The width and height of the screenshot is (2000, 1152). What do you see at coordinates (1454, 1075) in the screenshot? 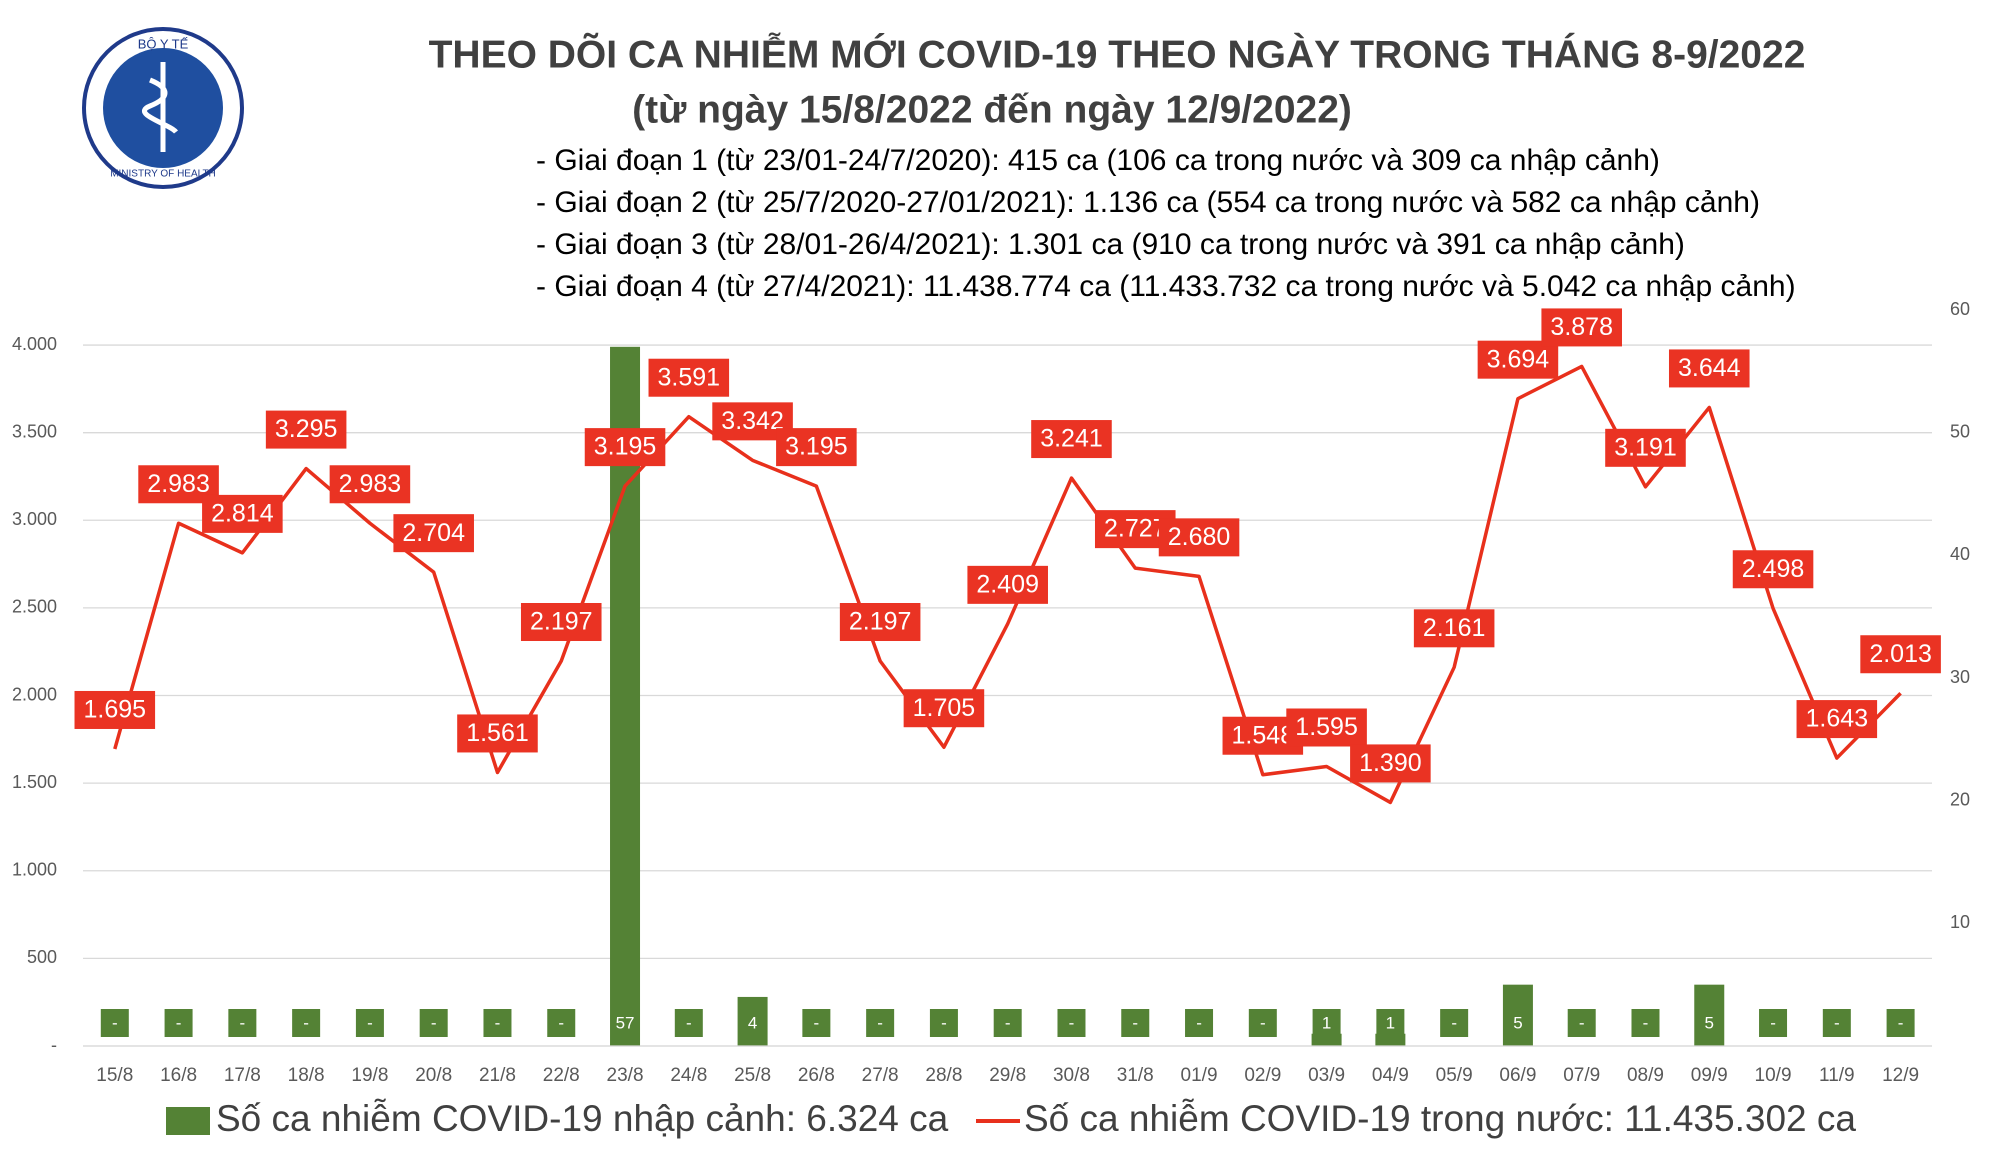
I see `x-tick-label: 05/9` at bounding box center [1454, 1075].